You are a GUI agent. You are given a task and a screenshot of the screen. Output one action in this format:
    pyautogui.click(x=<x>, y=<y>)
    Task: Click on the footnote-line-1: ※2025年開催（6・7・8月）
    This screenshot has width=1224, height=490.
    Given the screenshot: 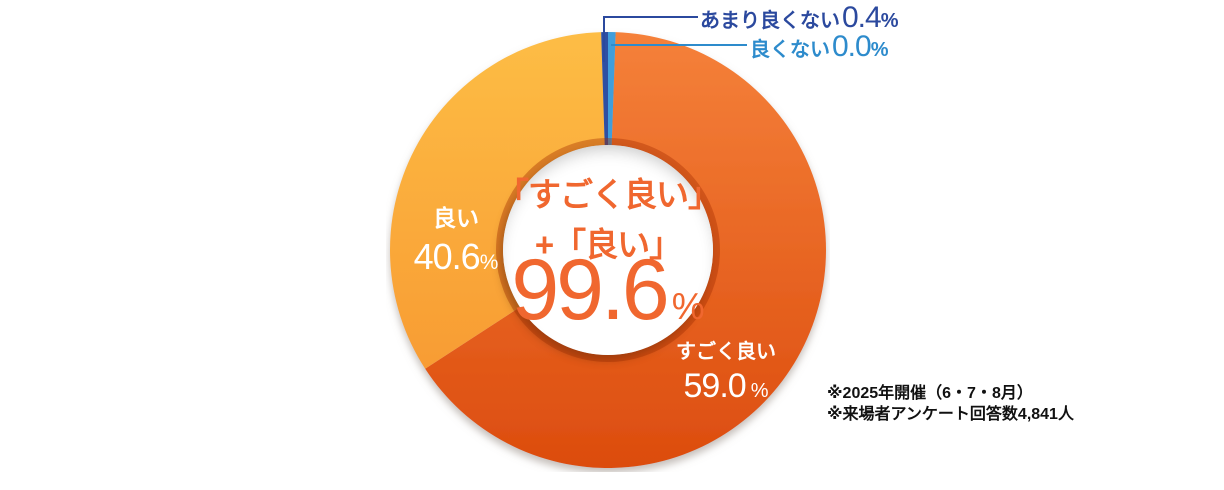 What is the action you would take?
    pyautogui.click(x=930, y=393)
    